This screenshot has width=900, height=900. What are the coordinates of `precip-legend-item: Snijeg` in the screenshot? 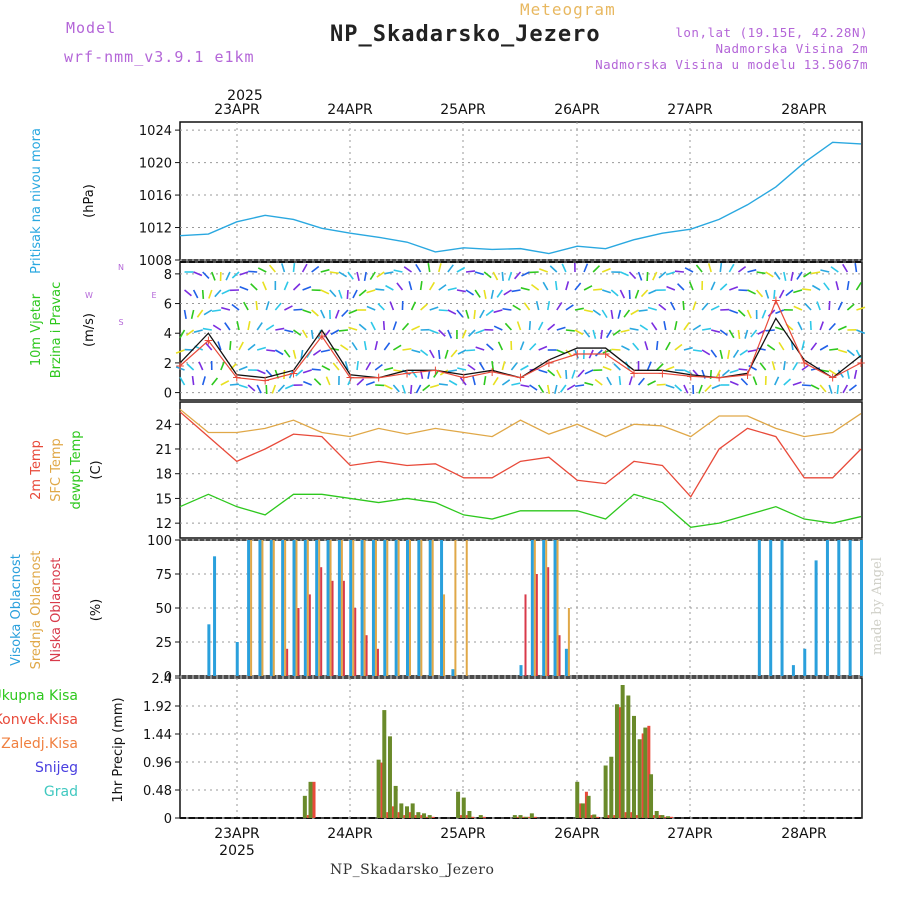 It's located at (56, 768).